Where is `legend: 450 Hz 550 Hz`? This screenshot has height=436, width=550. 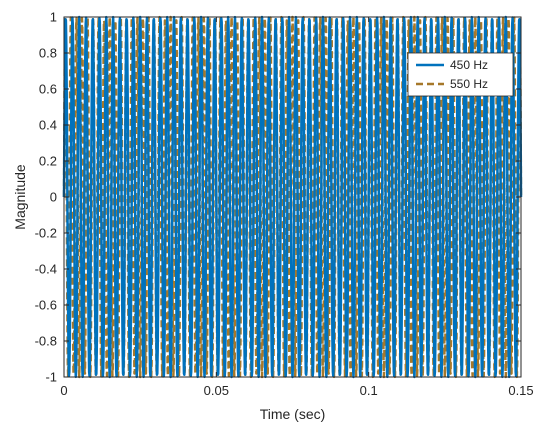 legend: 450 Hz 550 Hz is located at coordinates (460, 74).